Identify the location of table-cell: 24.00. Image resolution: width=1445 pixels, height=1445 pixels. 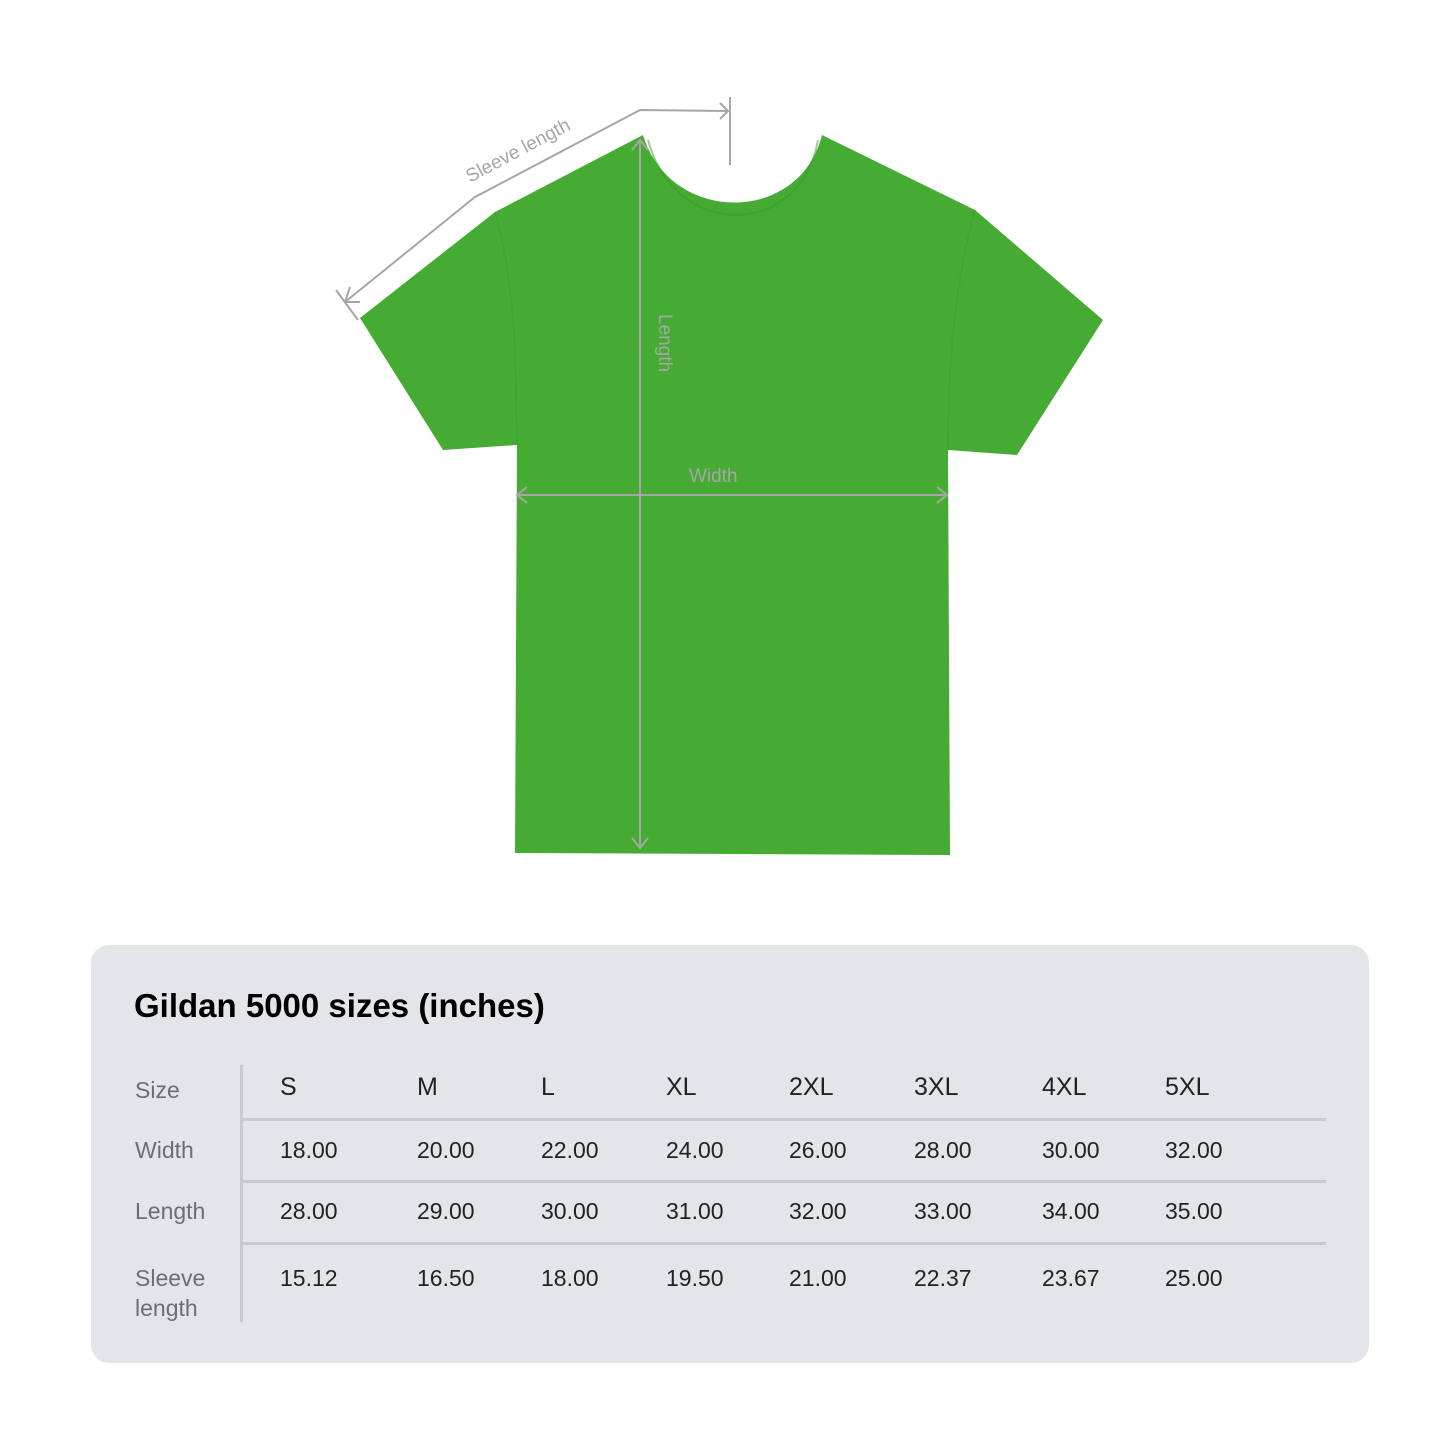
(695, 1150).